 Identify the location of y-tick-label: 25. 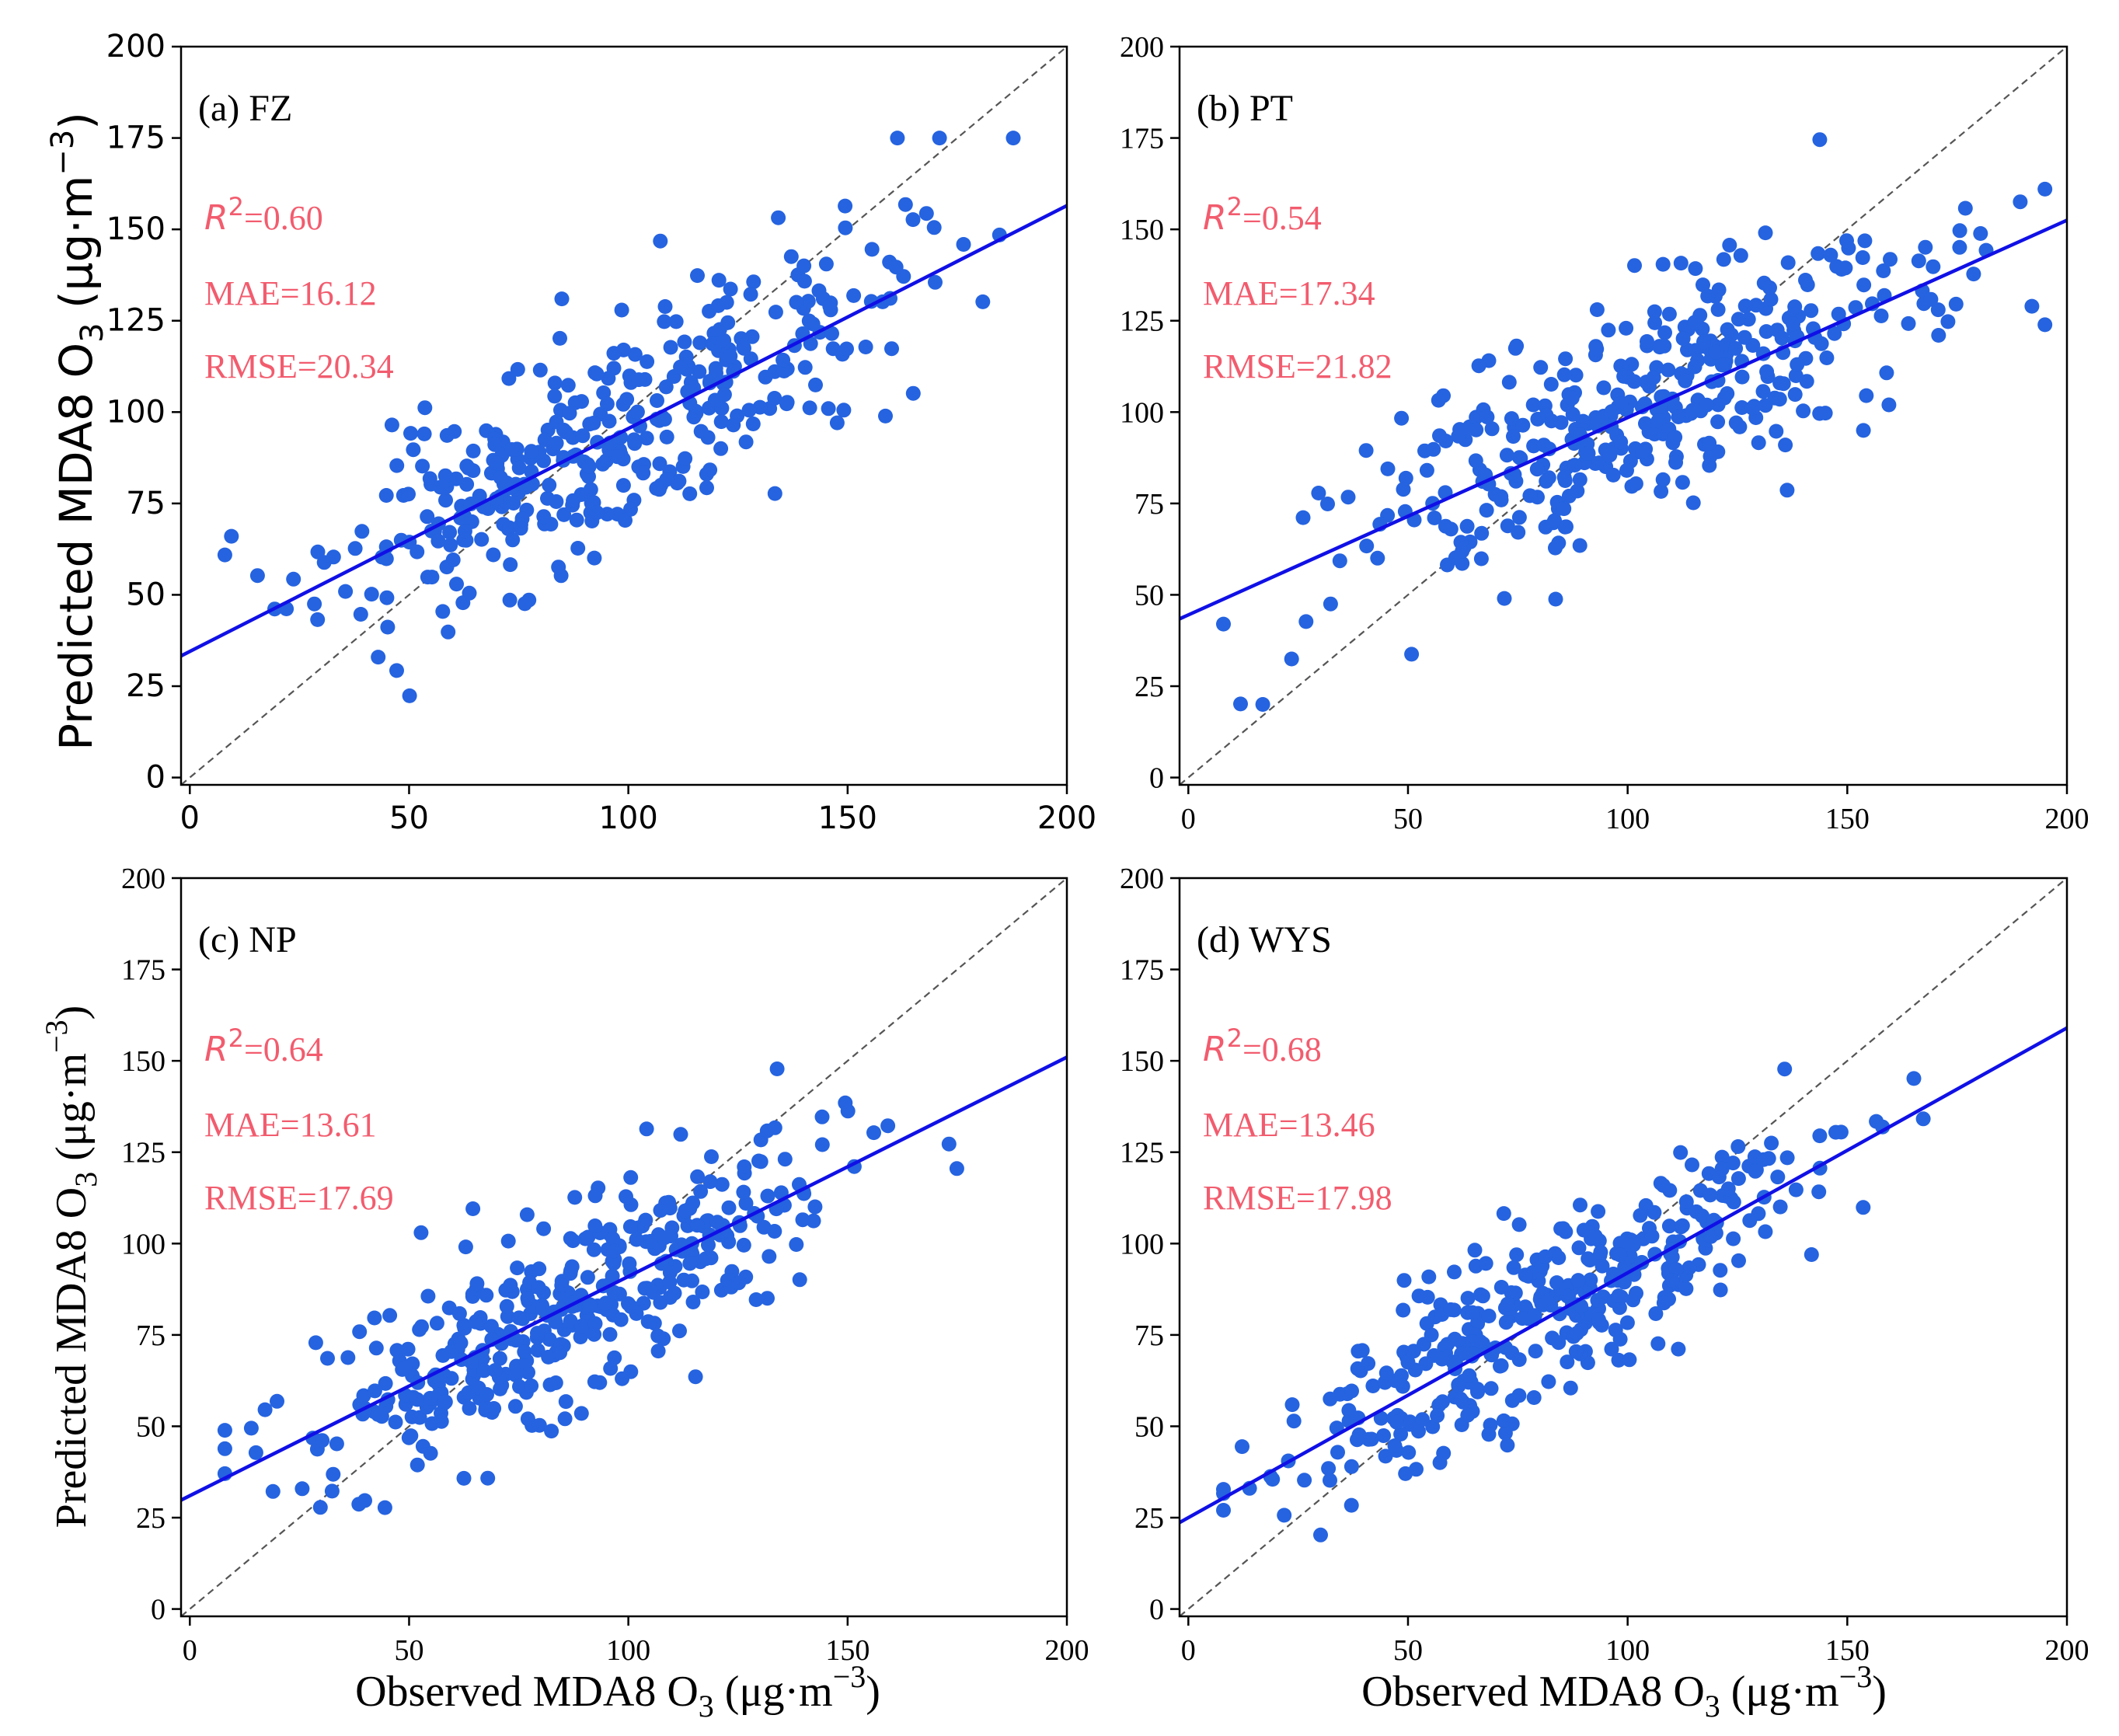
(1149, 1518).